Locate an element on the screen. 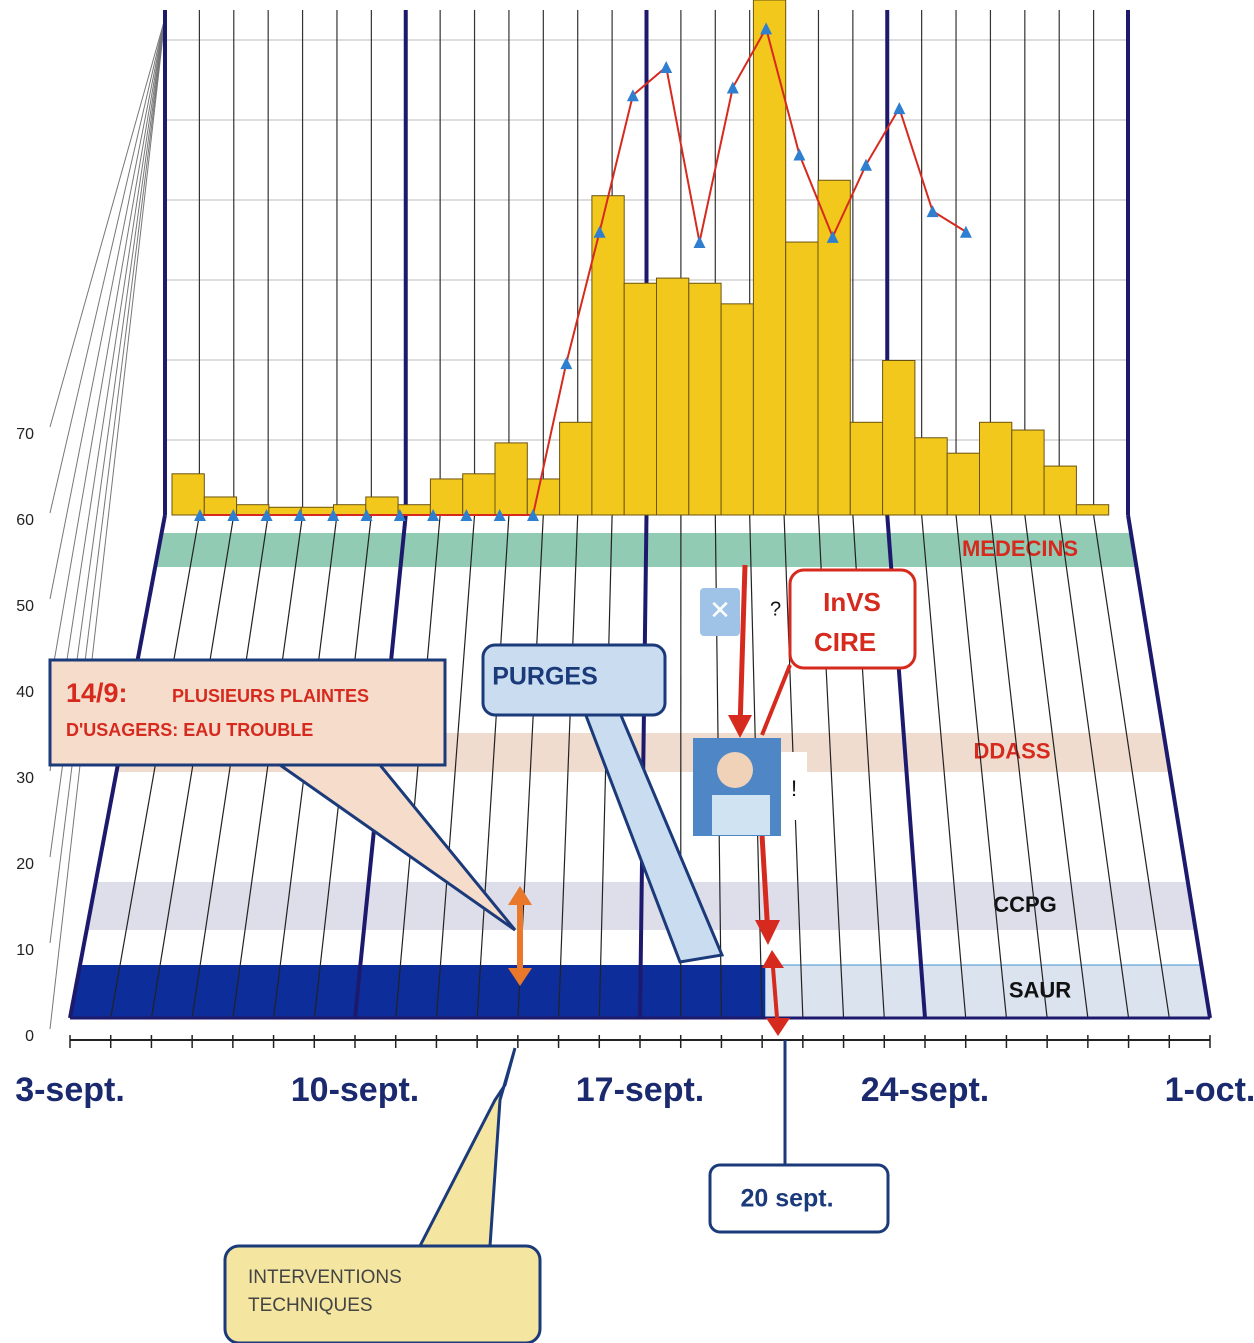 The width and height of the screenshot is (1254, 1343). date-box is located at coordinates (799, 1198).